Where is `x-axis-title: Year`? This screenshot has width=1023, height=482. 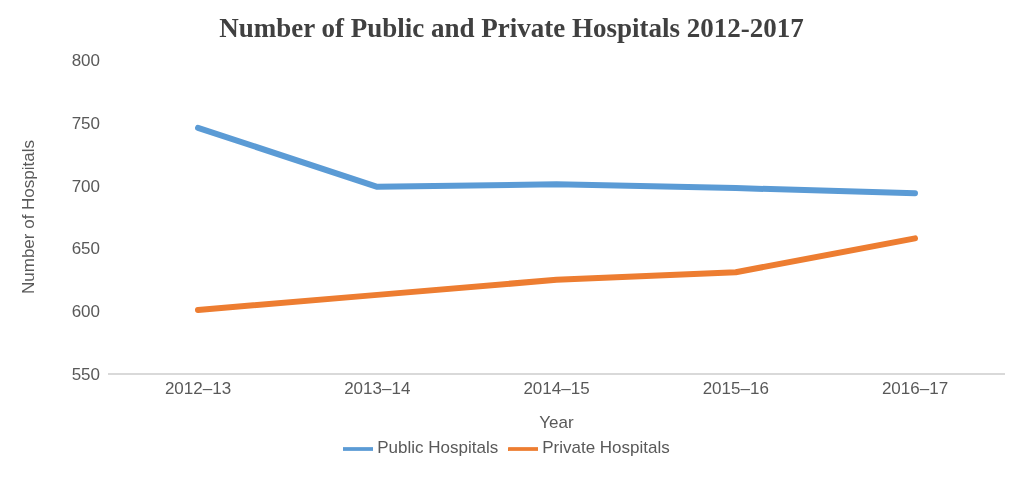 x-axis-title: Year is located at coordinates (557, 422).